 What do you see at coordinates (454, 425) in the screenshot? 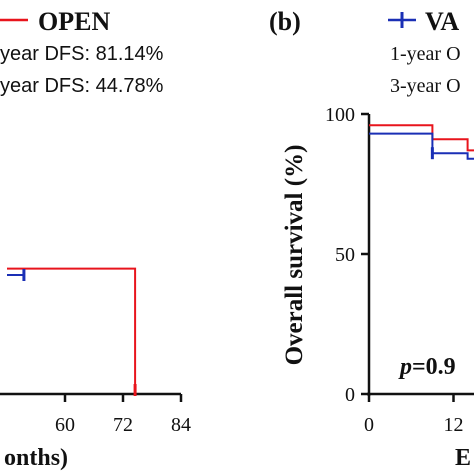
I see `panel-b-x-tick-label: 12` at bounding box center [454, 425].